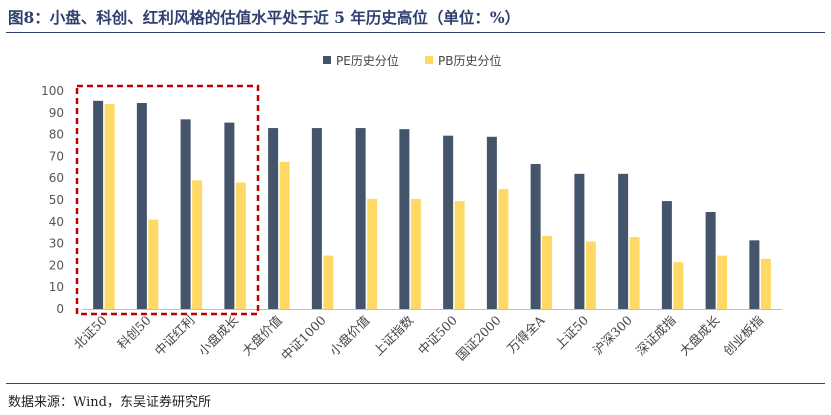 This screenshot has width=831, height=415. I want to click on y-tick-label: 0, so click(60, 309).